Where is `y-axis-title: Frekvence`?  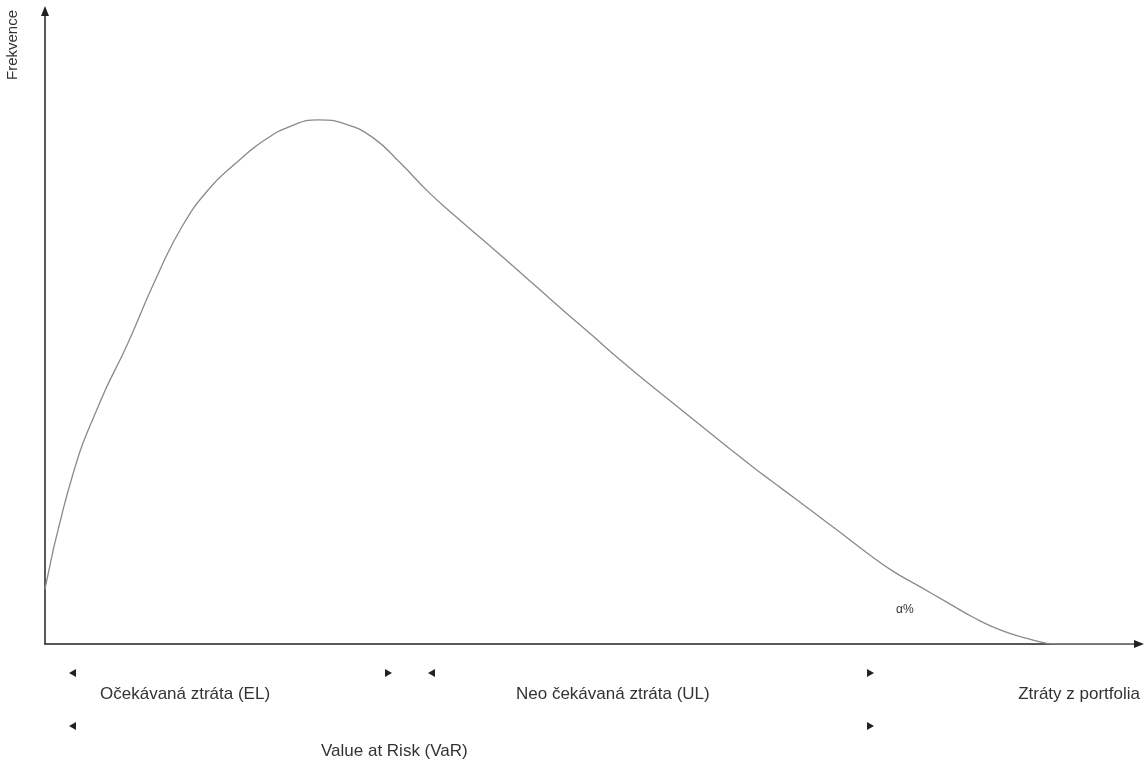 y-axis-title: Frekvence is located at coordinates (11, 45).